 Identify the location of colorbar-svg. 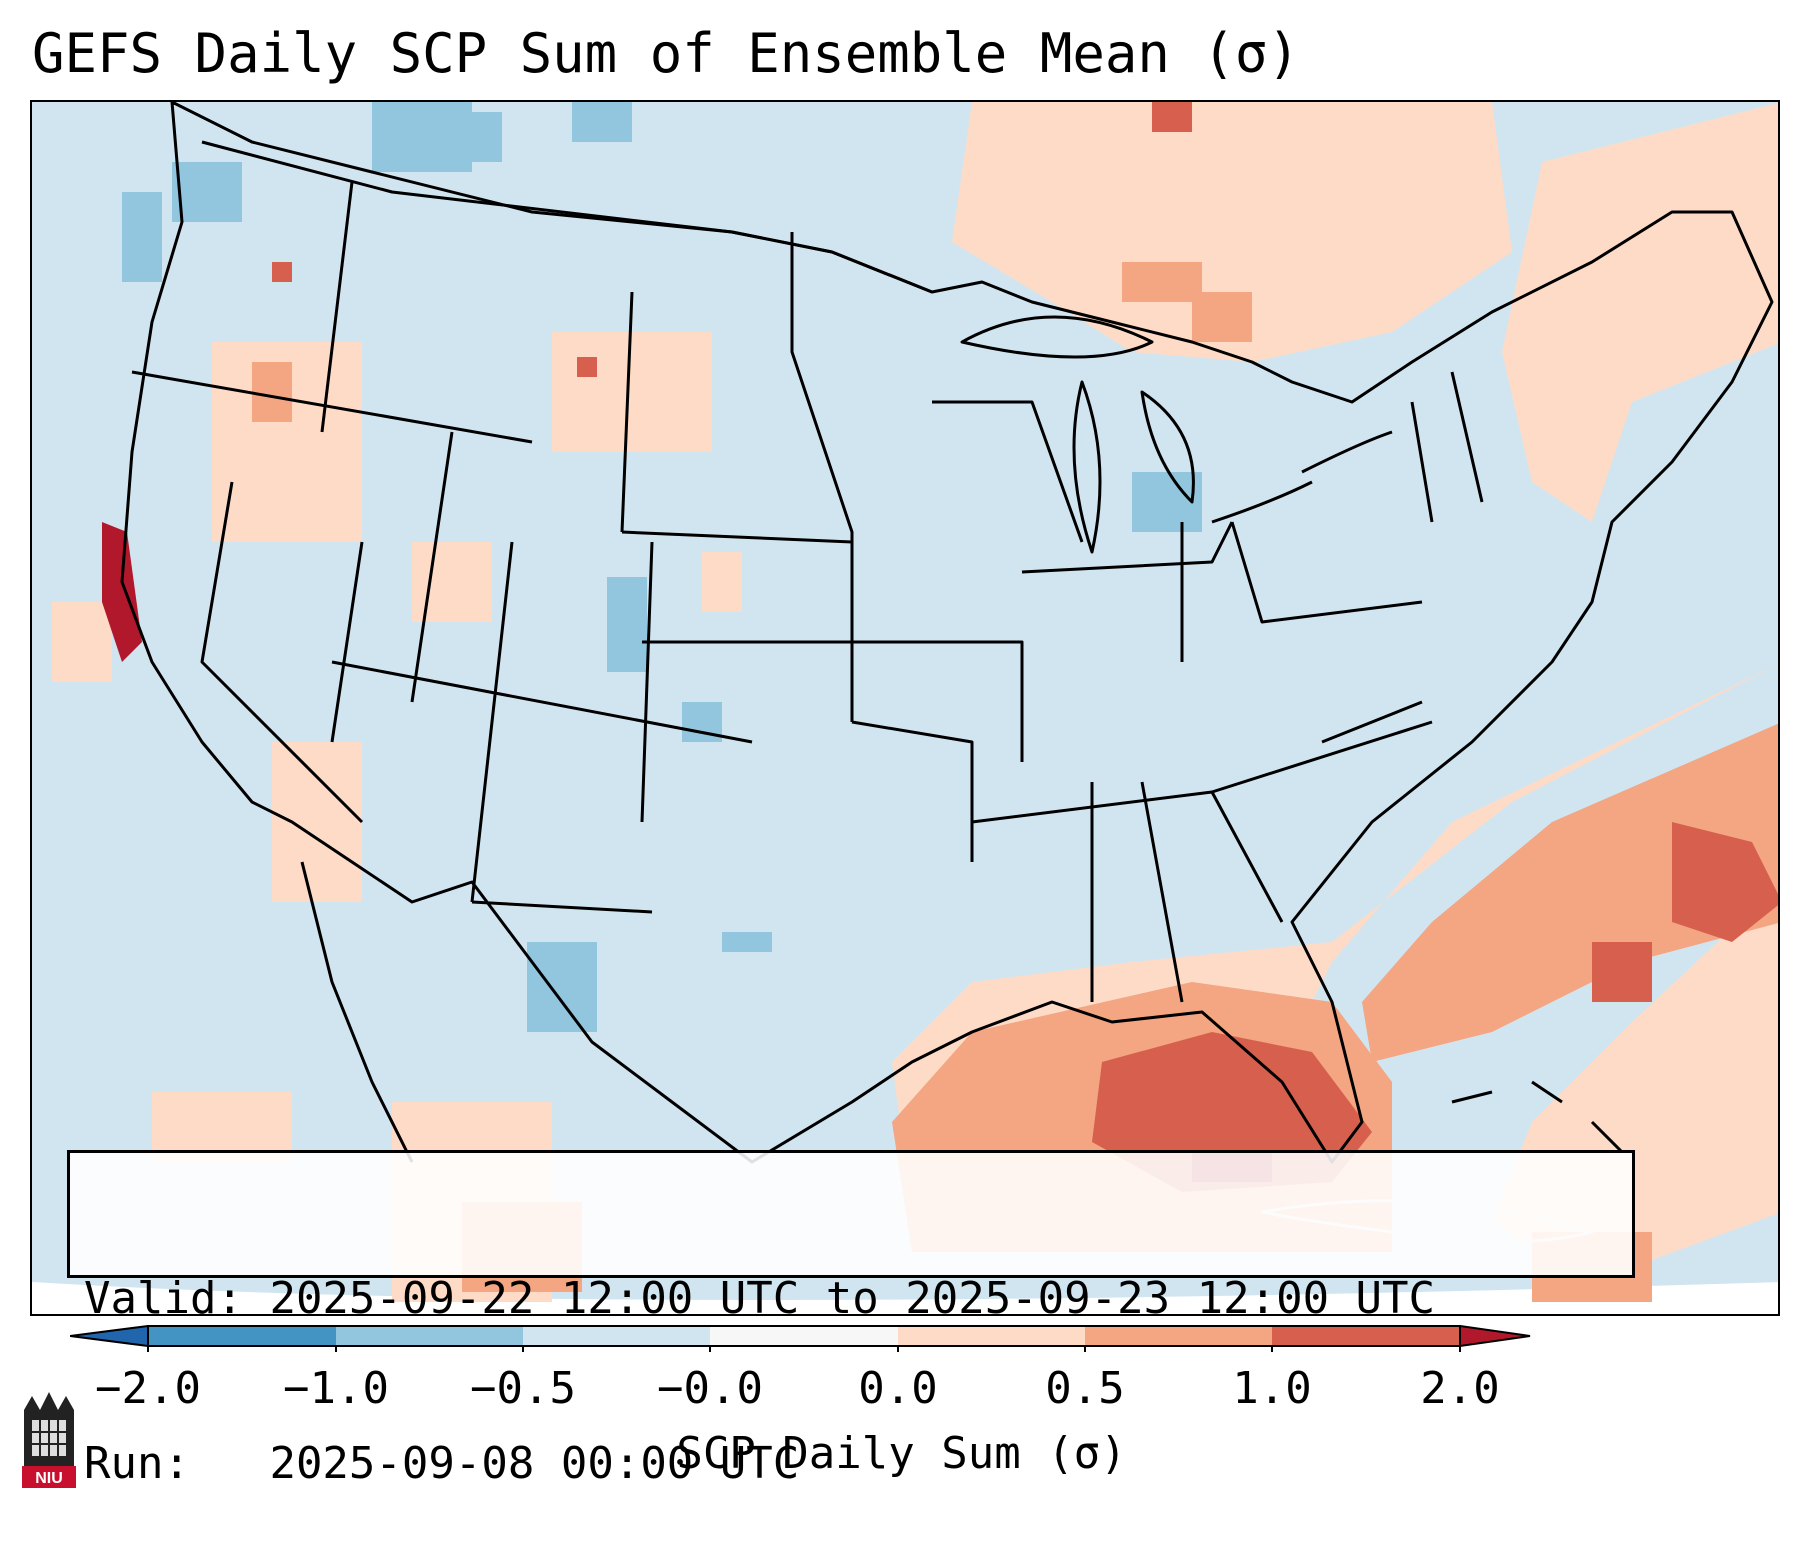
(800, 1338).